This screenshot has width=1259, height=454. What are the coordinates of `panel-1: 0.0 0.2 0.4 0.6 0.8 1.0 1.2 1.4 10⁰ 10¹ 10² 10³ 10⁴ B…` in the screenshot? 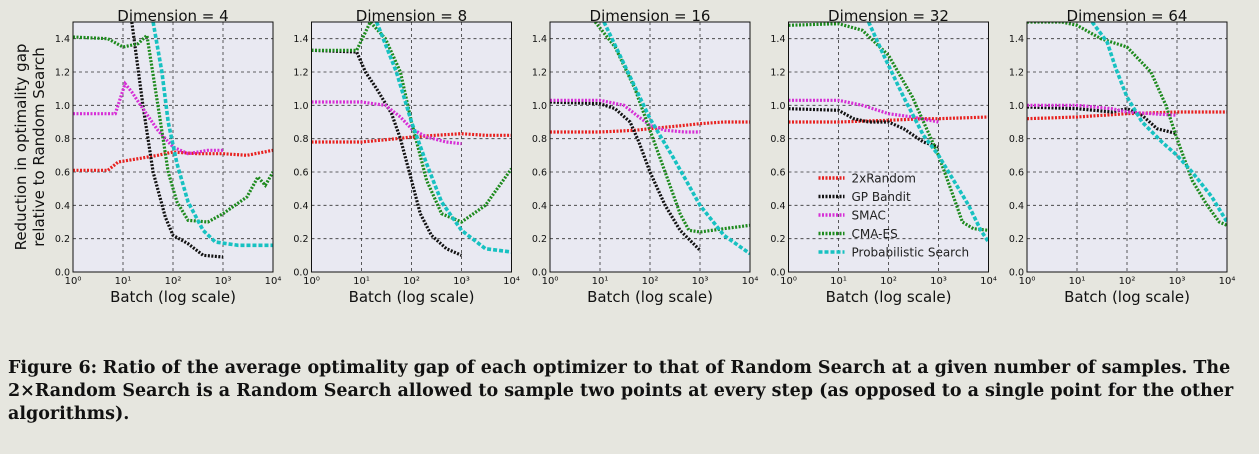 It's located at (168, 156).